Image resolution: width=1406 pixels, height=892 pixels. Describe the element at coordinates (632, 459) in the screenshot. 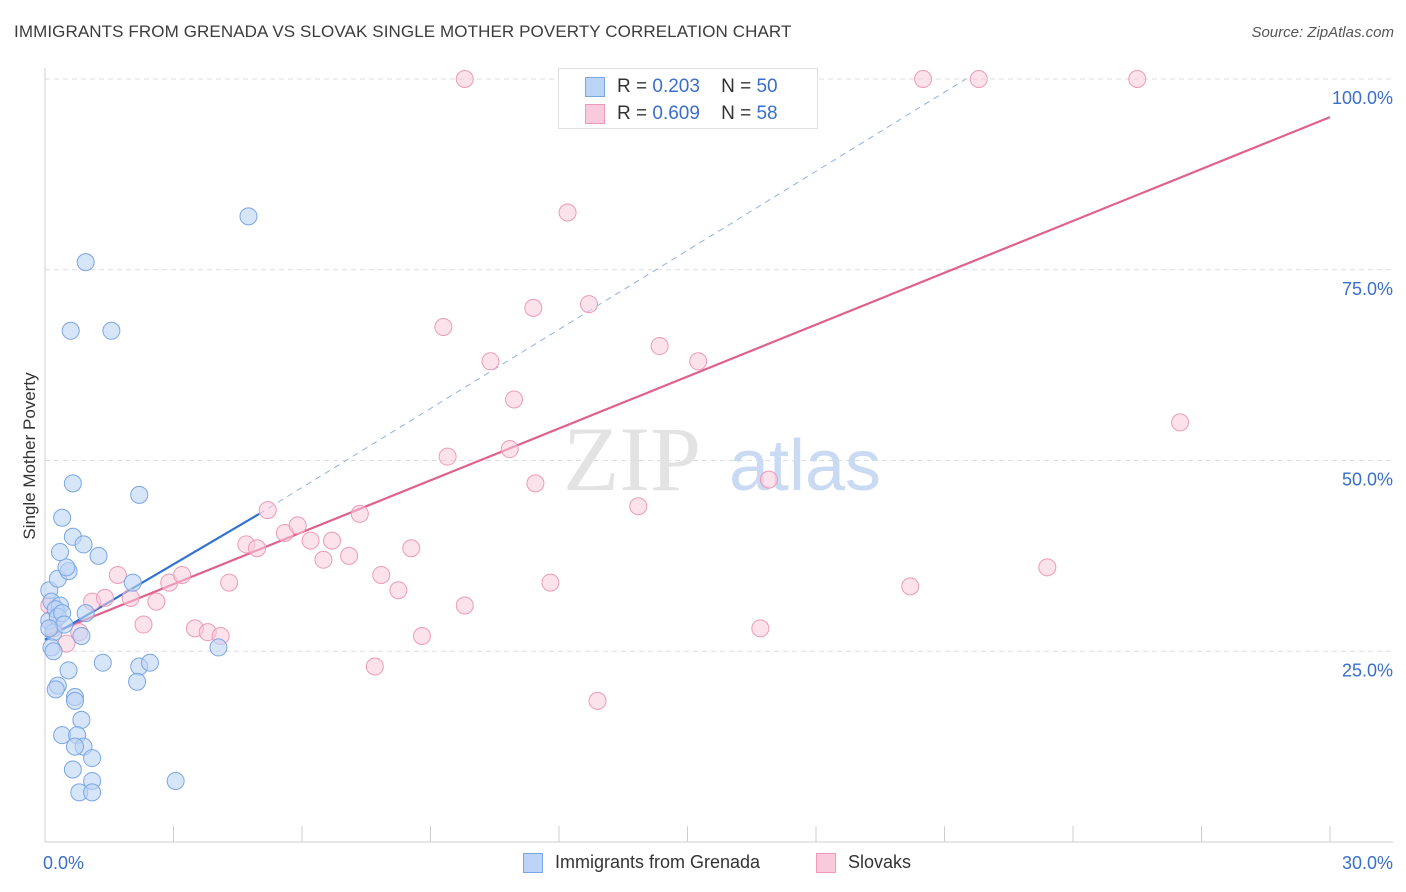

I see `watermark-zip: ZIP` at that location.